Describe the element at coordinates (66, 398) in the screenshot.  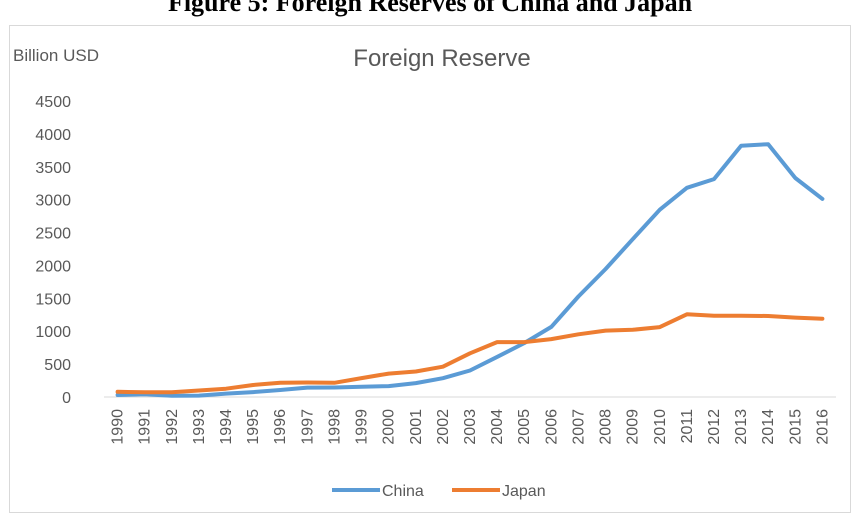
I see `y-tick-label: 0` at that location.